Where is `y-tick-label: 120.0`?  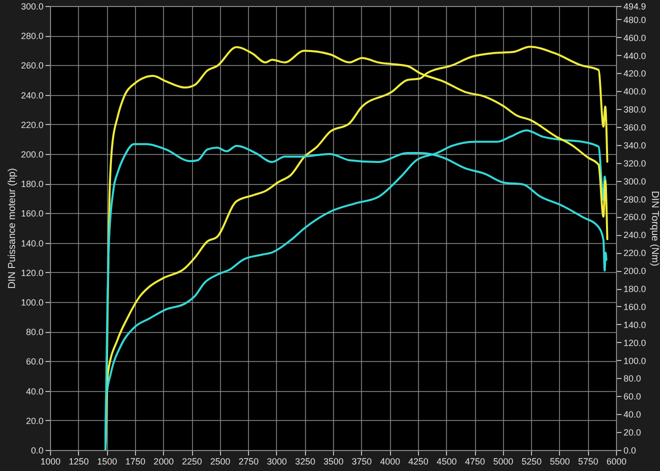
y-tick-label: 120.0 is located at coordinates (32, 273).